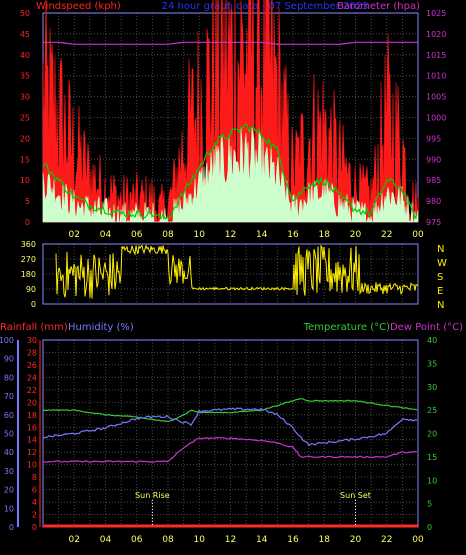  Describe the element at coordinates (429, 527) in the screenshot. I see `temperature-y-tick: 0` at that location.